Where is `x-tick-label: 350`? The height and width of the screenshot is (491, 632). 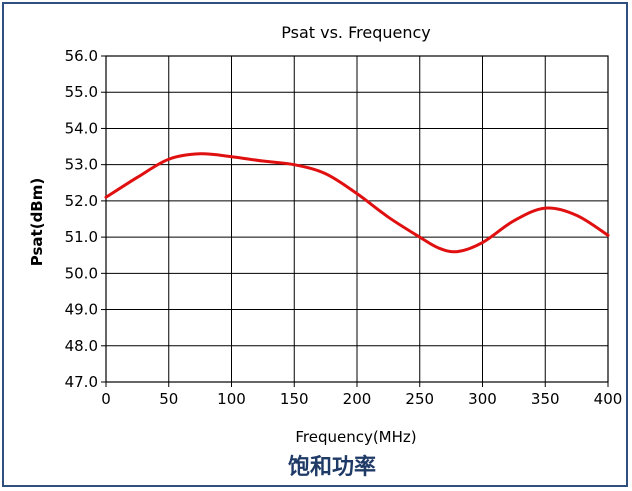 x-tick-label: 350 is located at coordinates (545, 399).